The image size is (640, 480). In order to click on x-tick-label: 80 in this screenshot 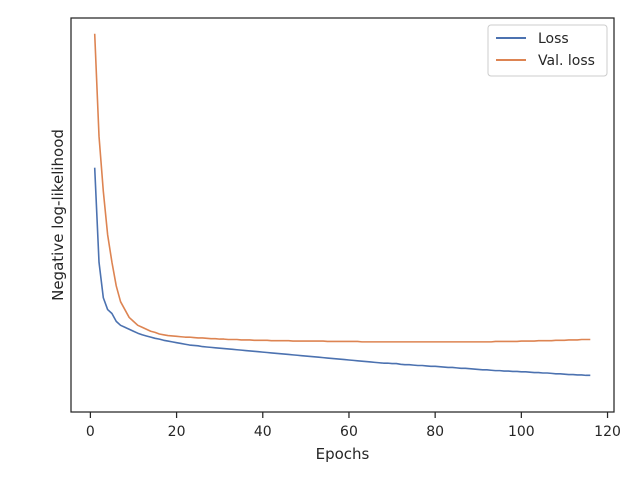, I will do `click(435, 432)`.